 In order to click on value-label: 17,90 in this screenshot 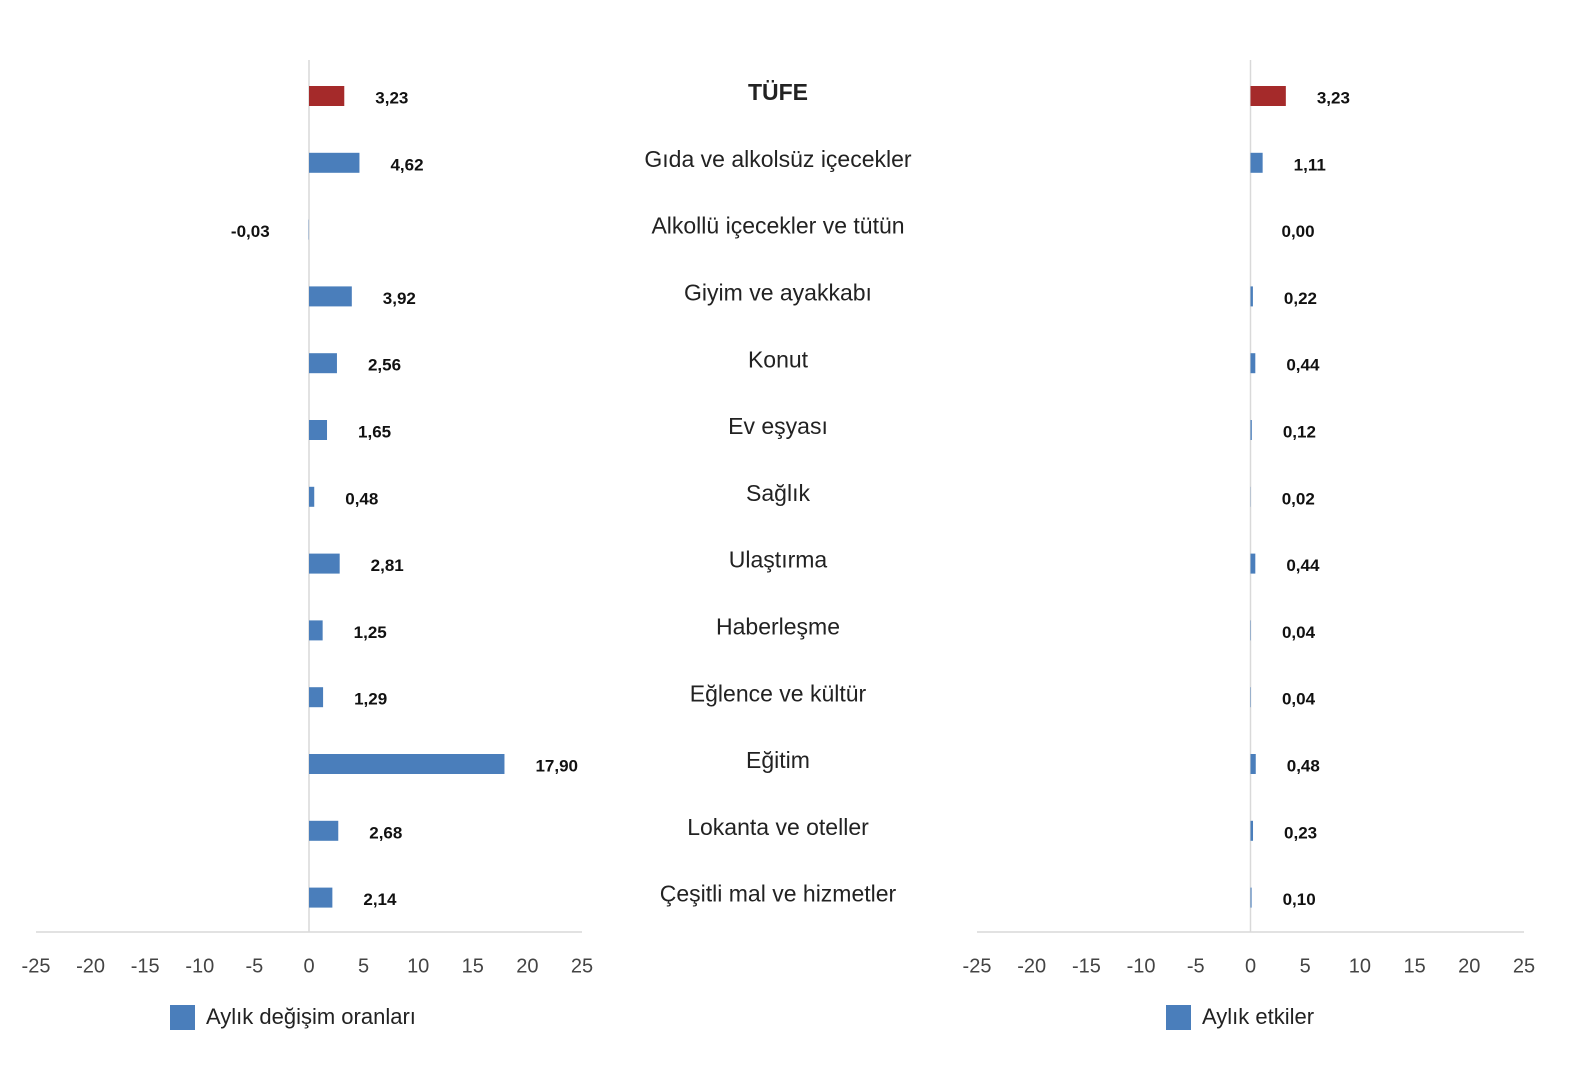, I will do `click(556, 765)`.